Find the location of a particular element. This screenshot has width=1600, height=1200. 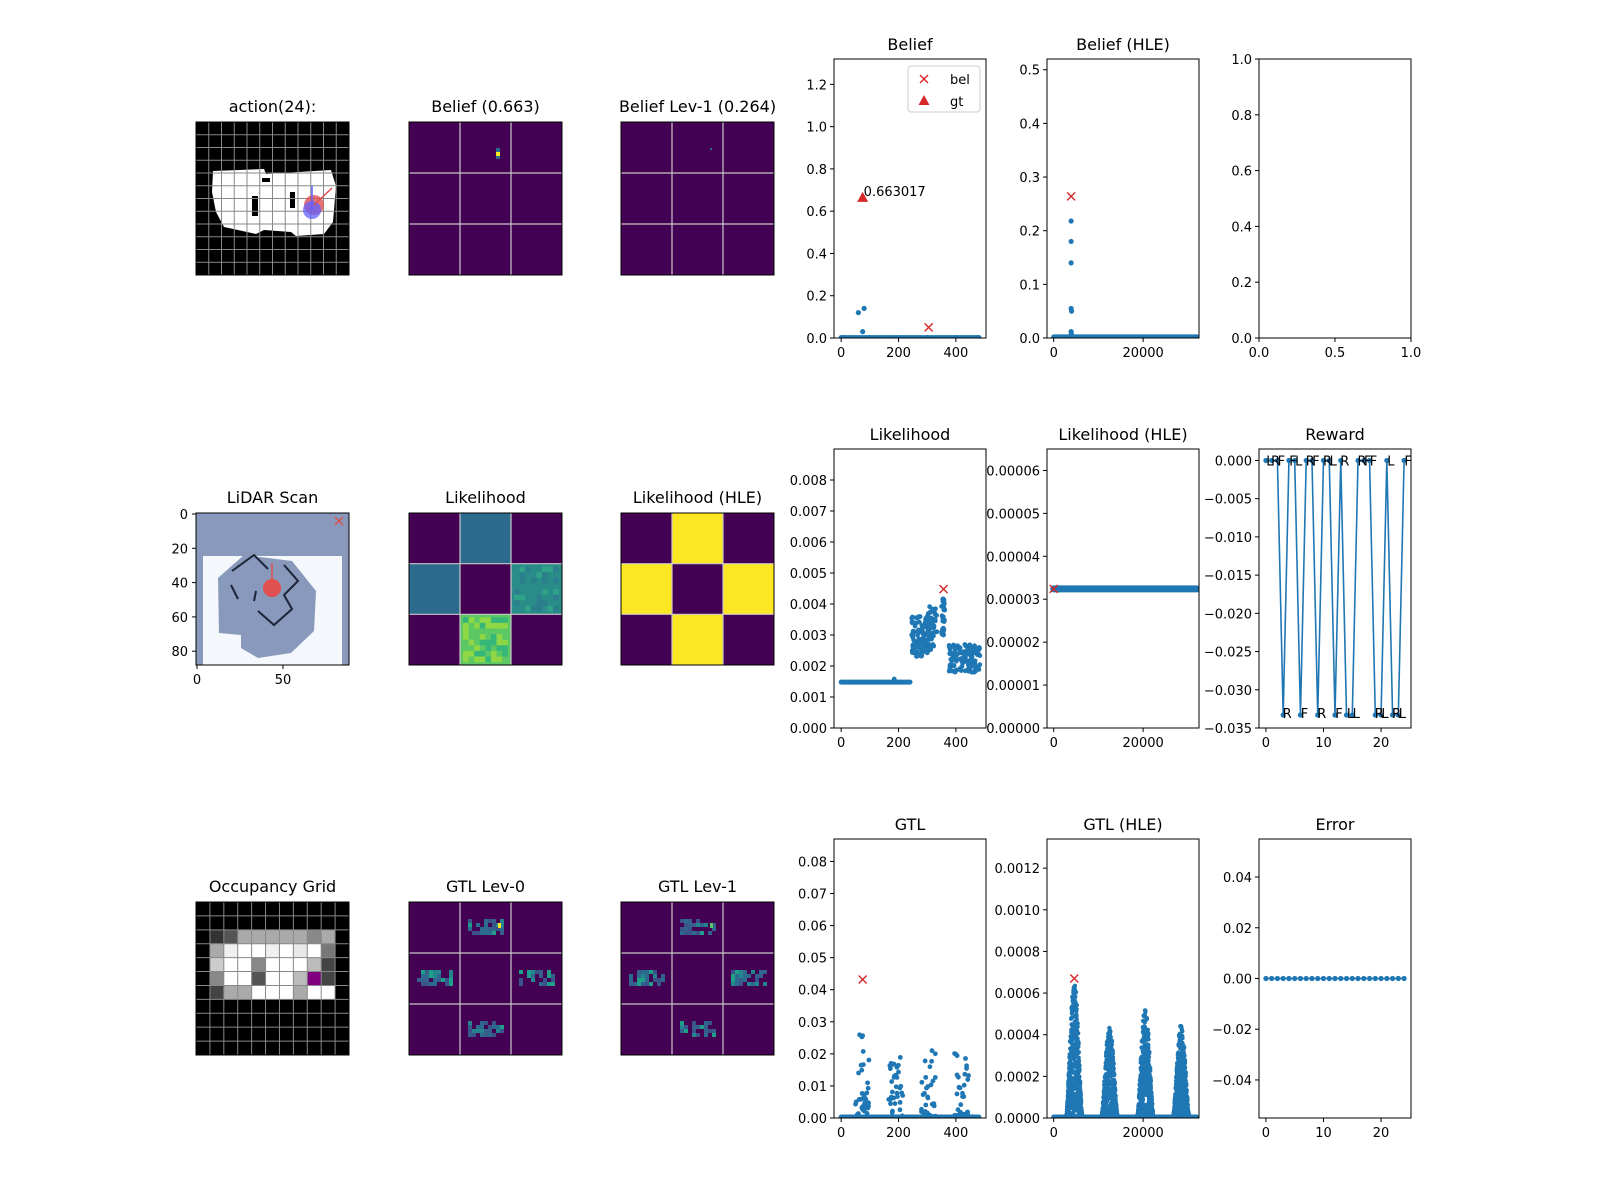

plot-area is located at coordinates (1125, 1046).